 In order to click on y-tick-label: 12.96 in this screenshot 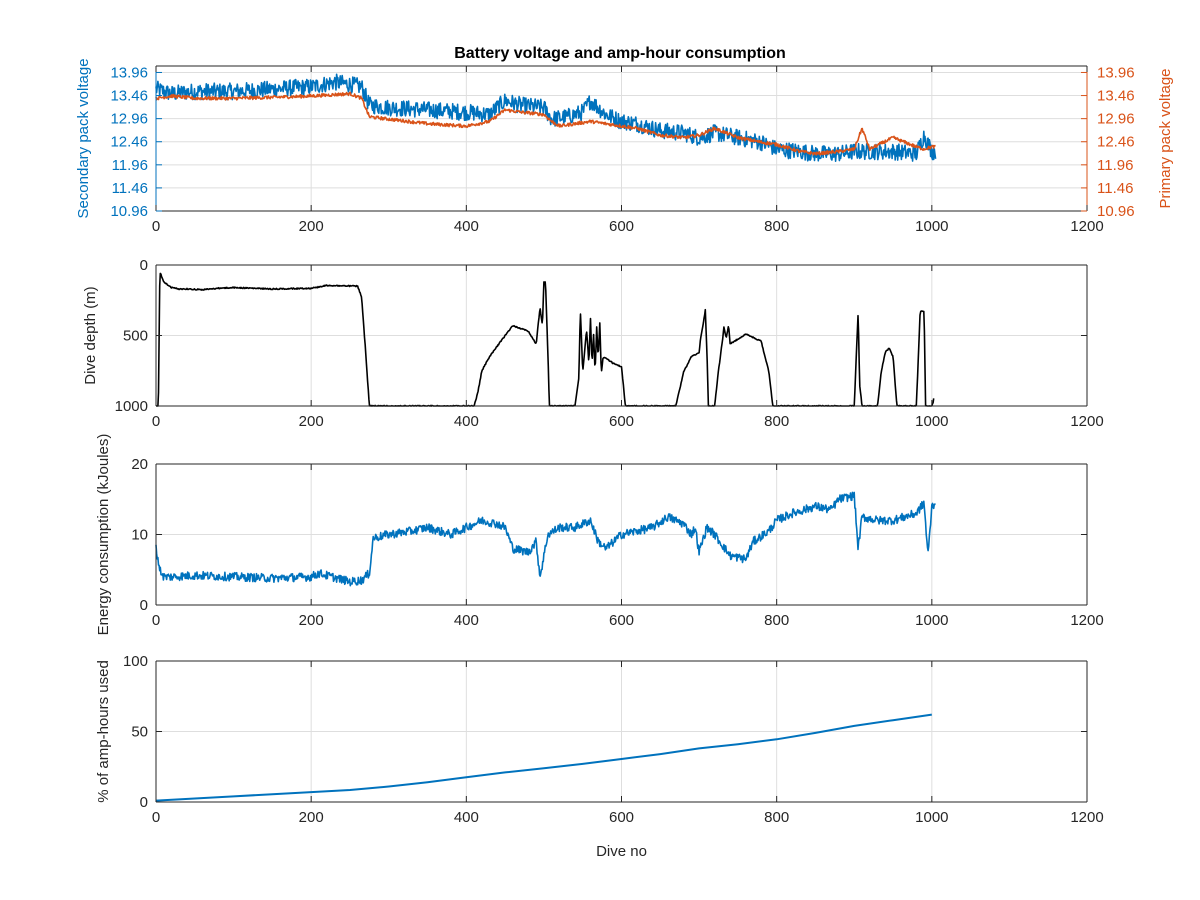, I will do `click(129, 119)`.